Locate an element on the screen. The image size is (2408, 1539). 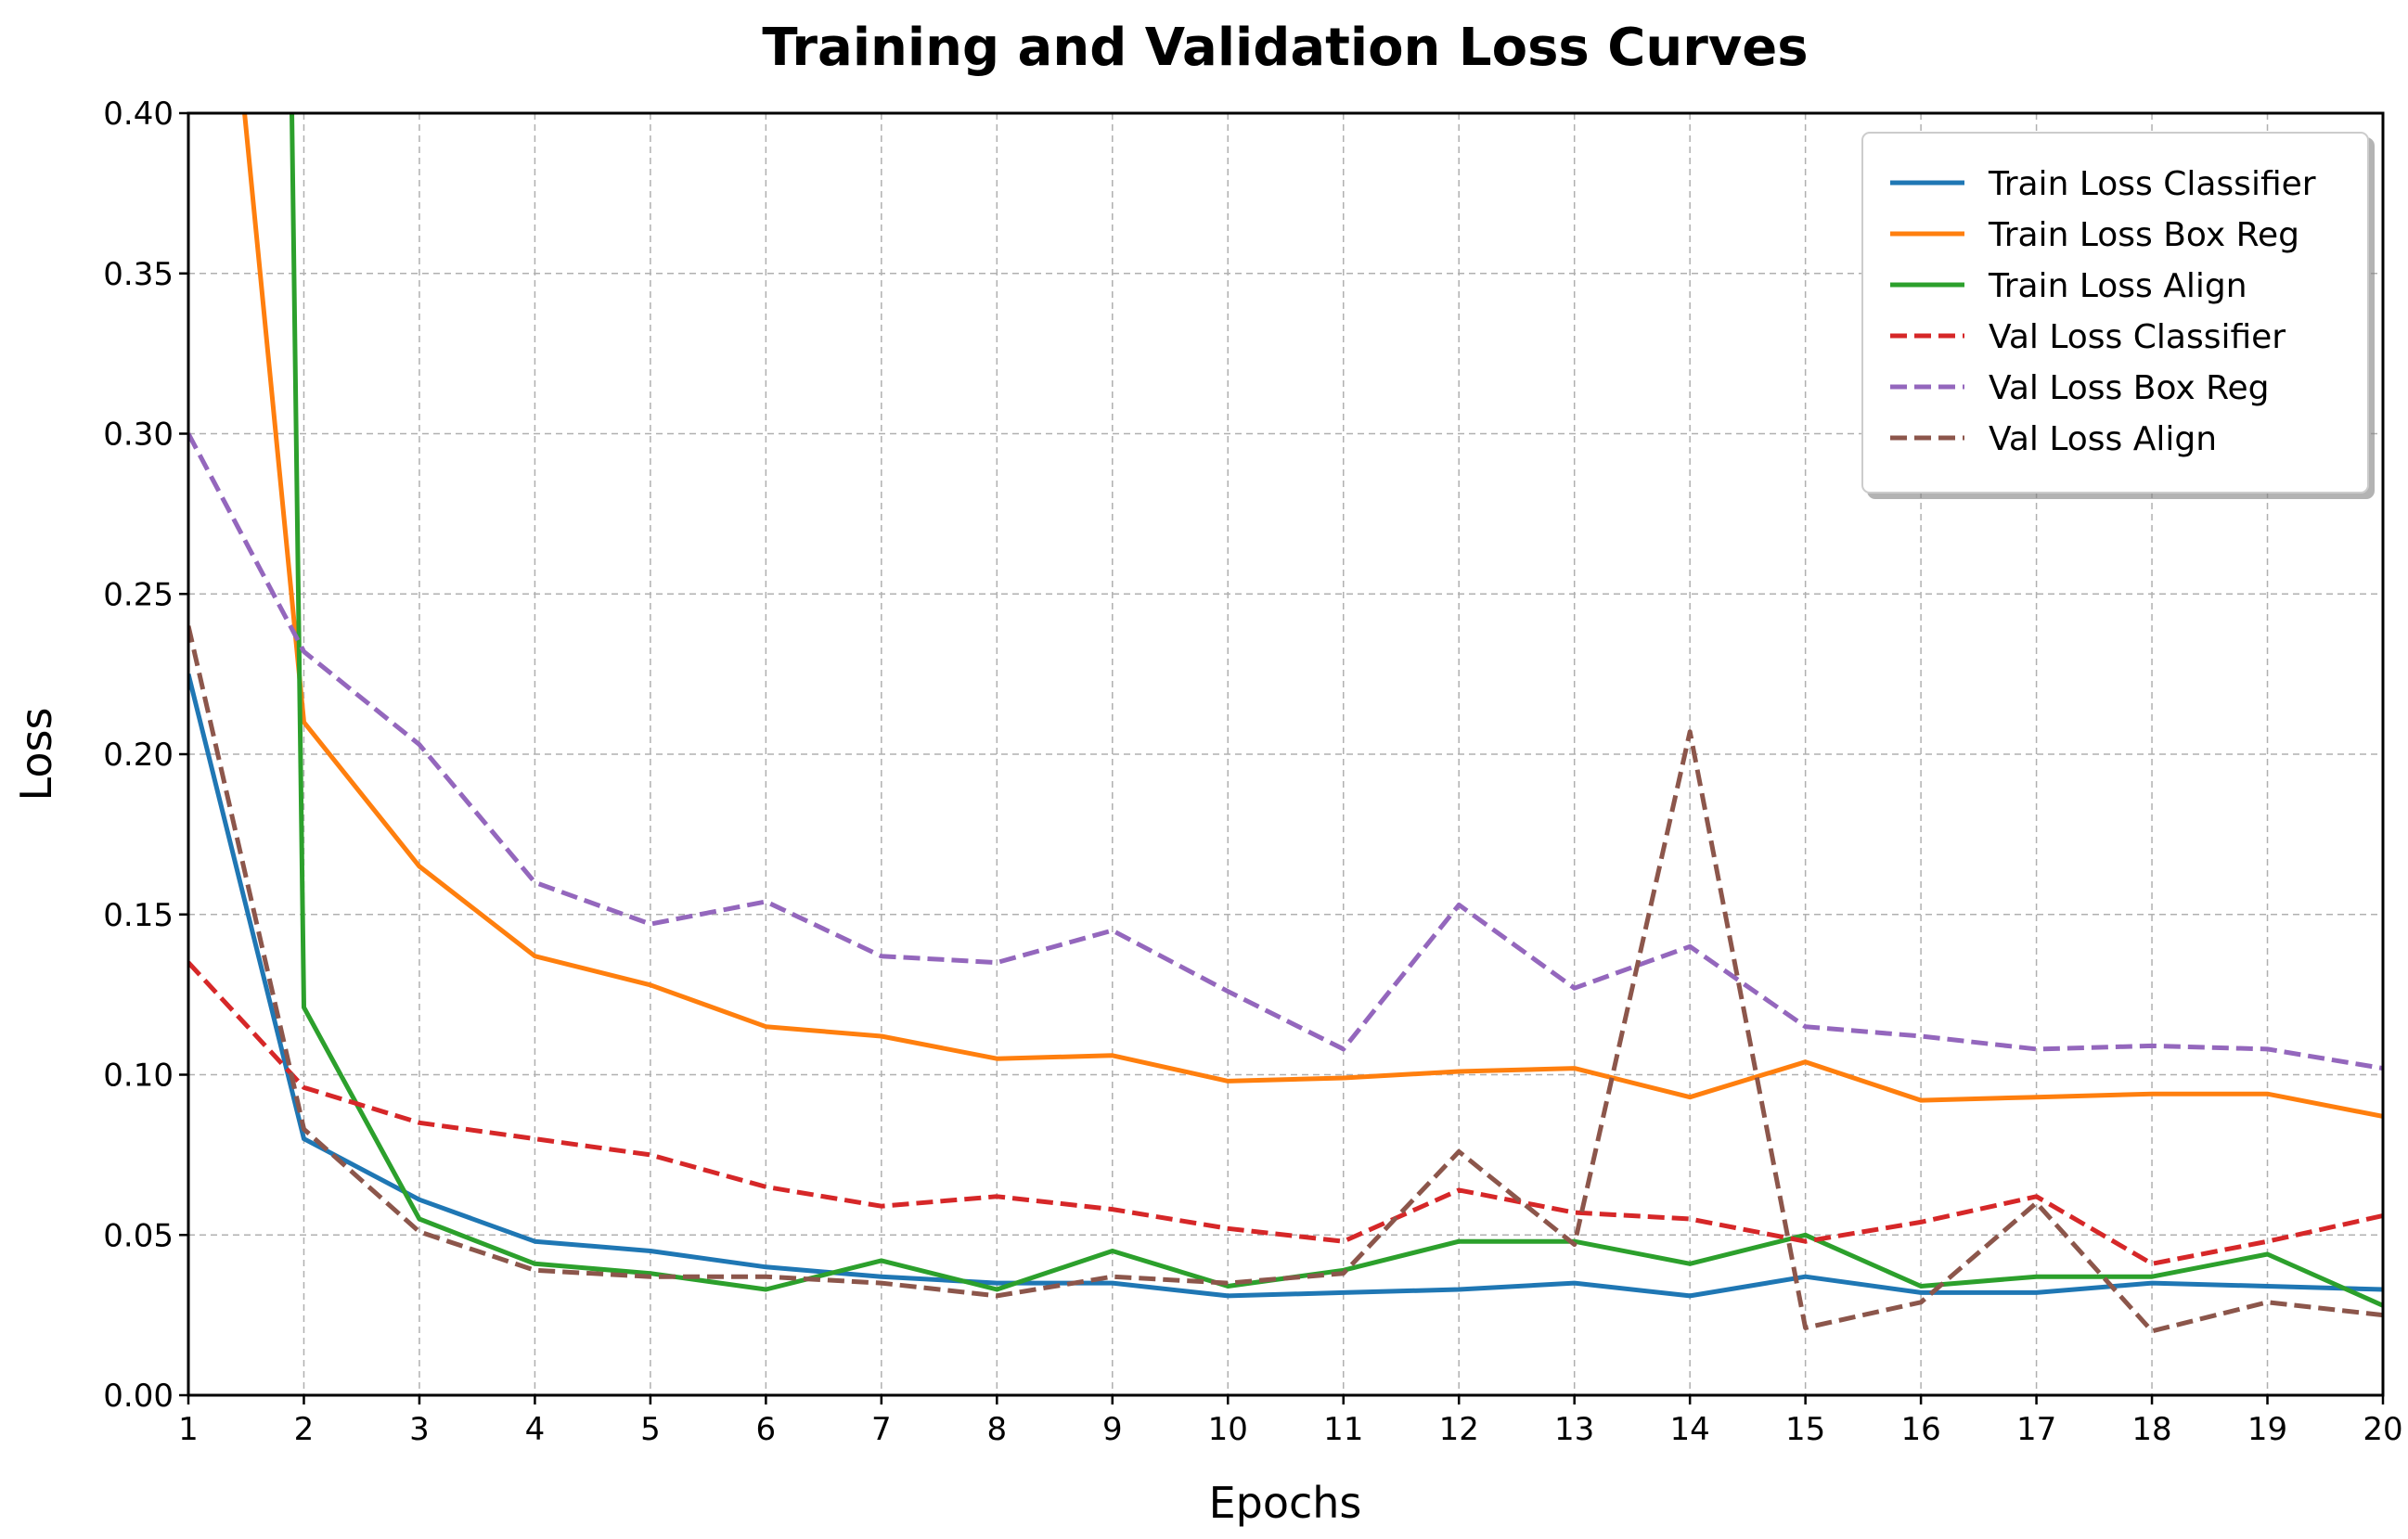
y-axis-label: Loss is located at coordinates (36, 755).